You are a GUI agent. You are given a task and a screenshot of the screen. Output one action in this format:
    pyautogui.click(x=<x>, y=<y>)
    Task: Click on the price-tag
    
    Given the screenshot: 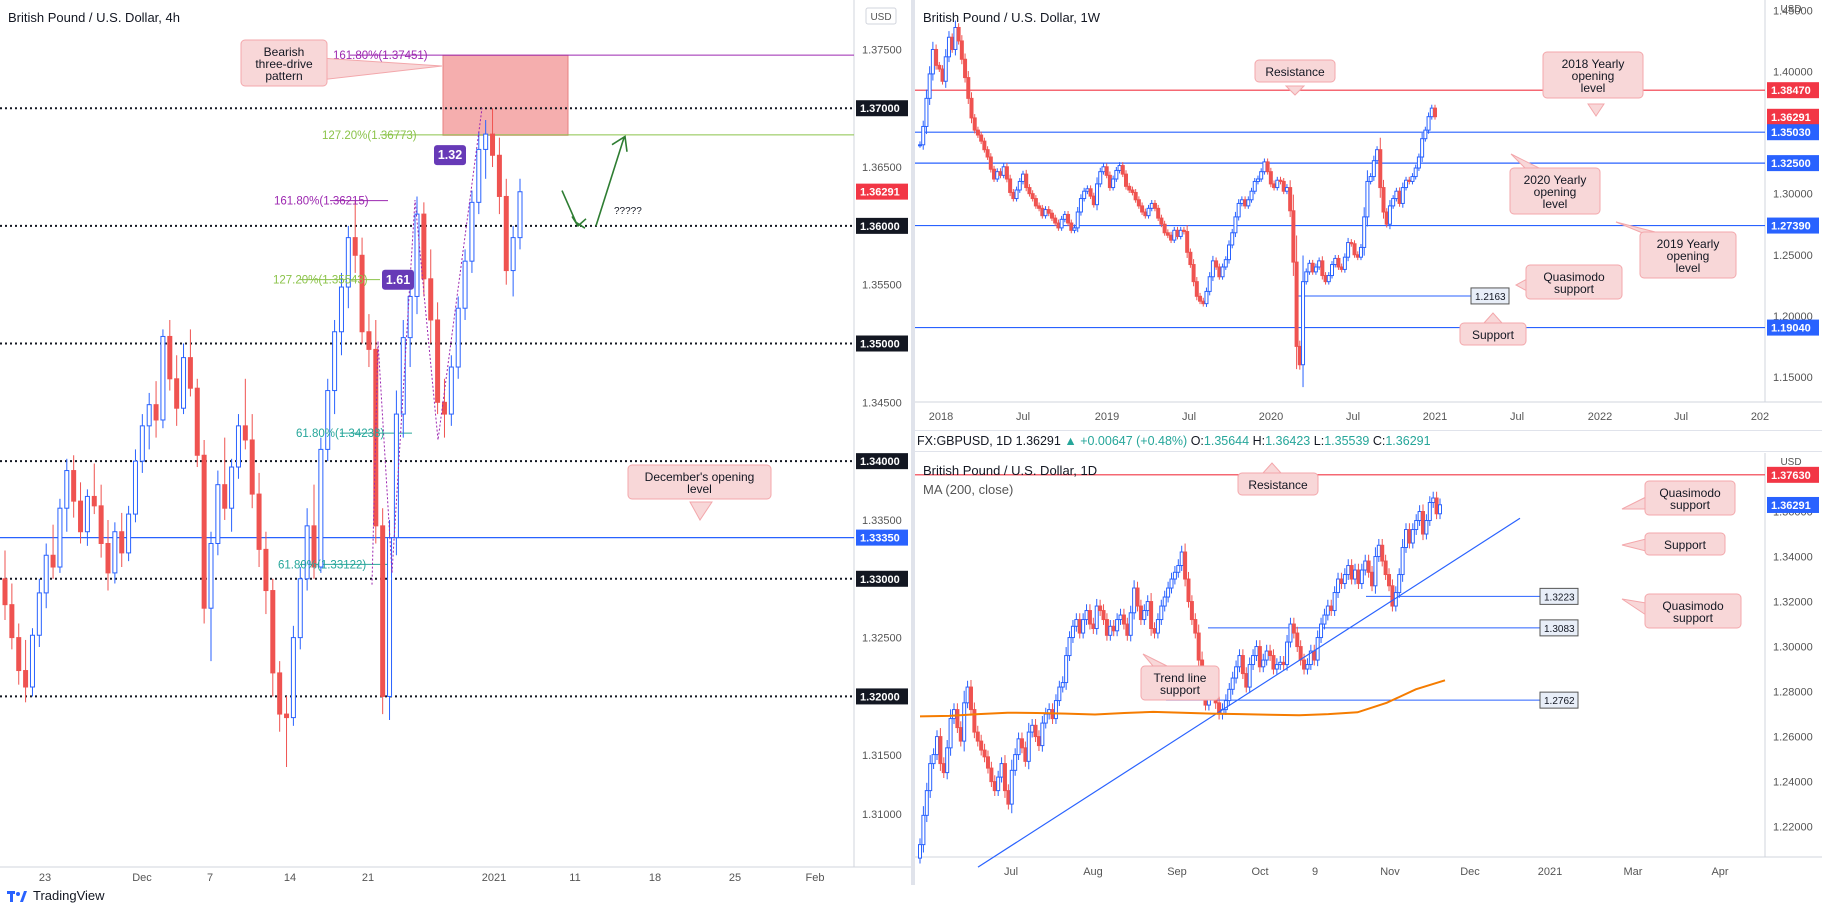 What is the action you would take?
    pyautogui.click(x=1793, y=504)
    